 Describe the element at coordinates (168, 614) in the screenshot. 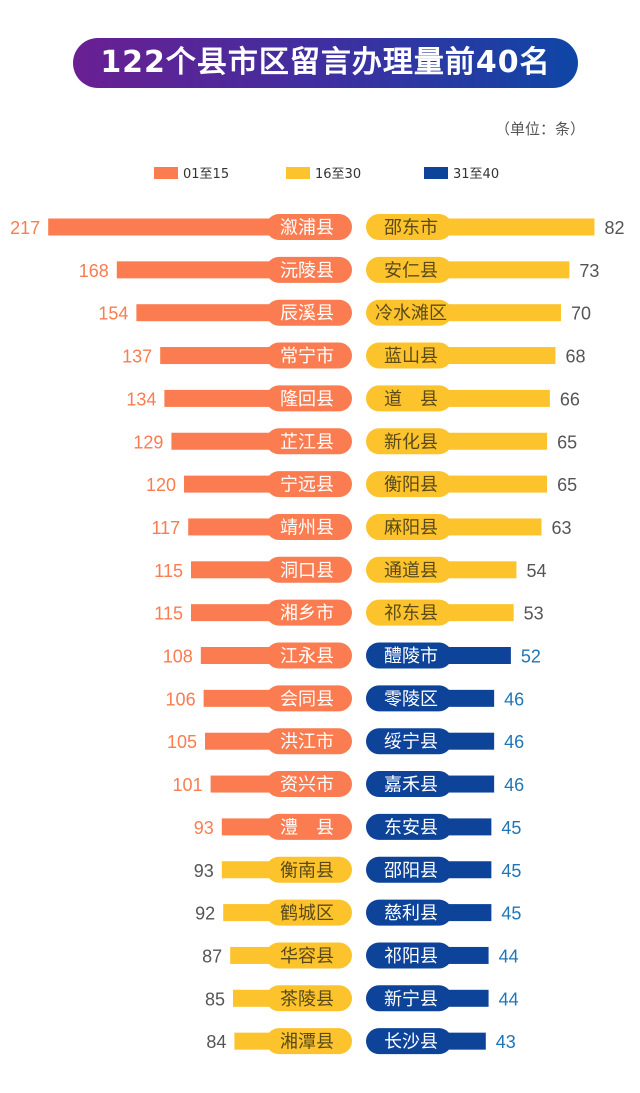

I see `left-value-label: 115` at that location.